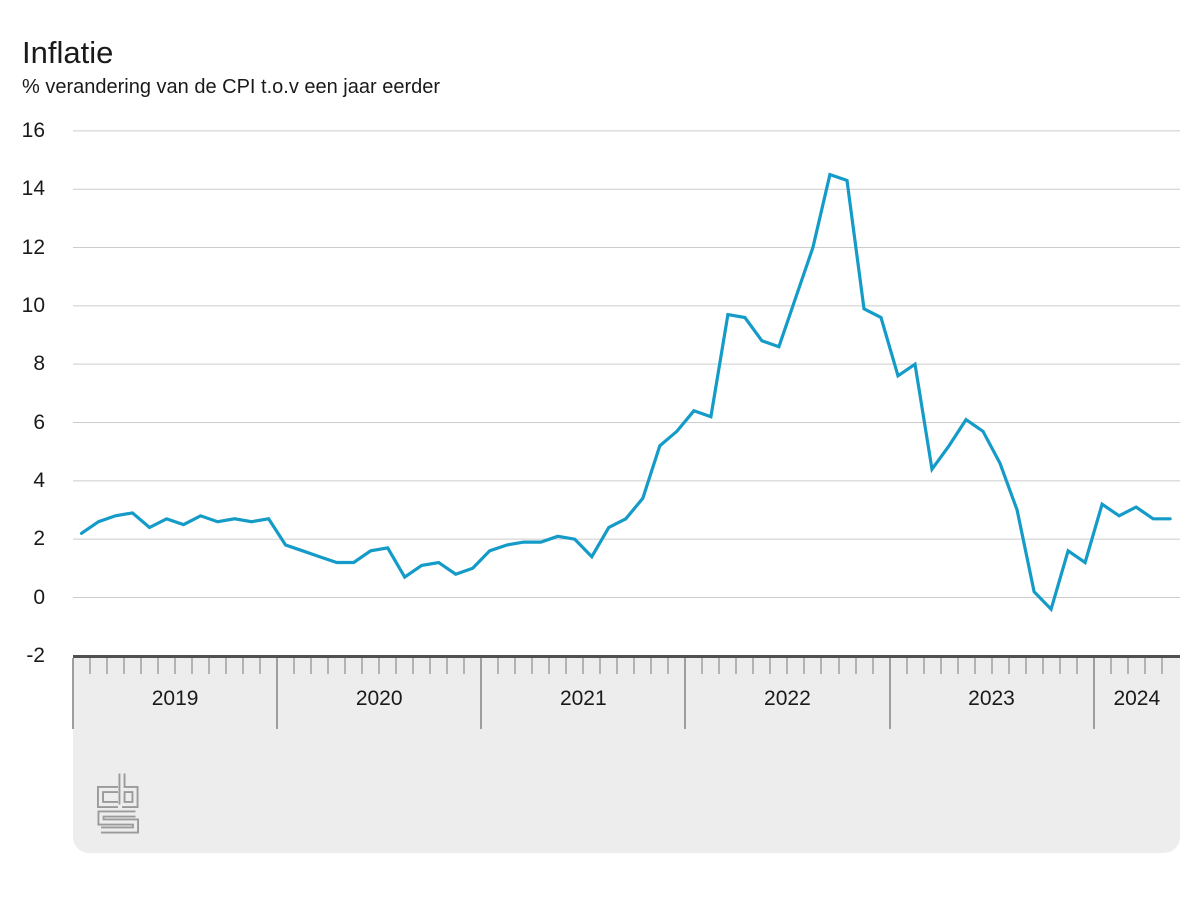 The image size is (1200, 900). Describe the element at coordinates (1137, 698) in the screenshot. I see `year-label-2024: 2024` at that location.